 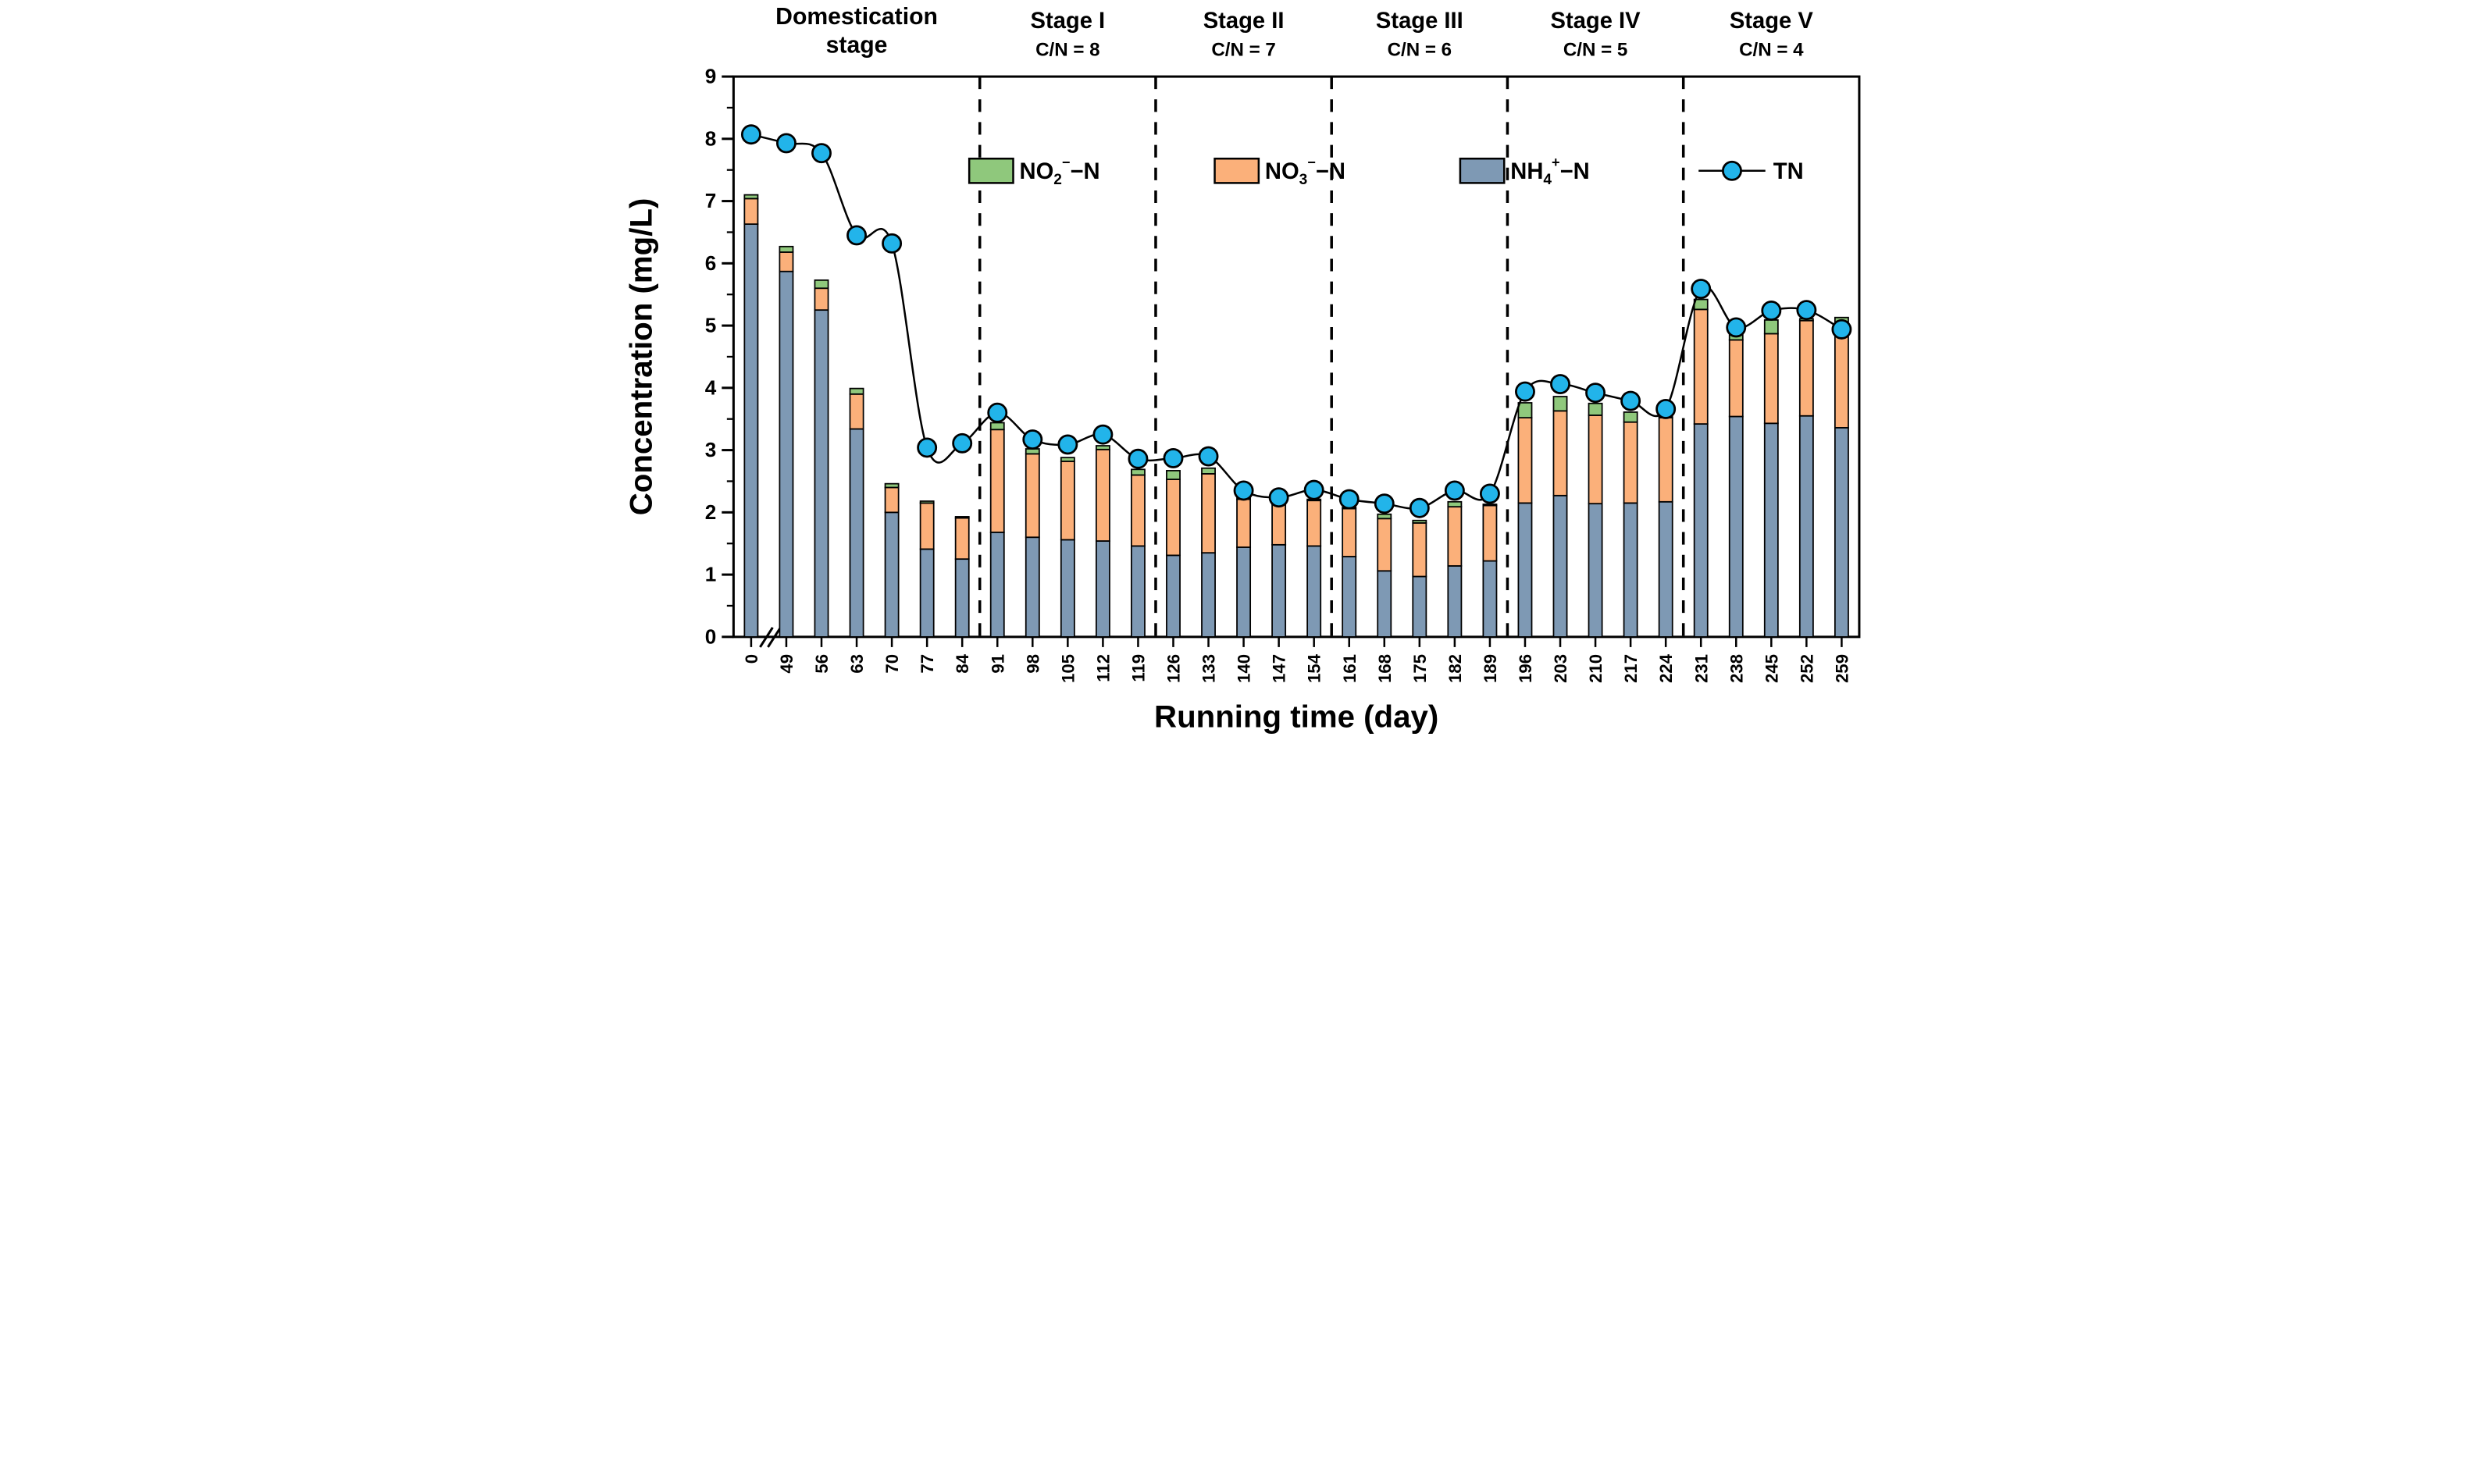 What do you see at coordinates (1595, 49) in the screenshot?
I see `stage-header-cn: C/N = 5` at bounding box center [1595, 49].